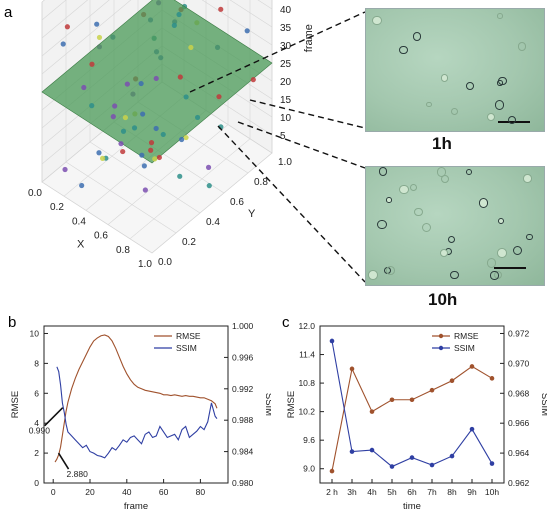 Image resolution: width=550 pixels, height=513 pixels. I want to click on z-tick-label: 20, so click(286, 82).